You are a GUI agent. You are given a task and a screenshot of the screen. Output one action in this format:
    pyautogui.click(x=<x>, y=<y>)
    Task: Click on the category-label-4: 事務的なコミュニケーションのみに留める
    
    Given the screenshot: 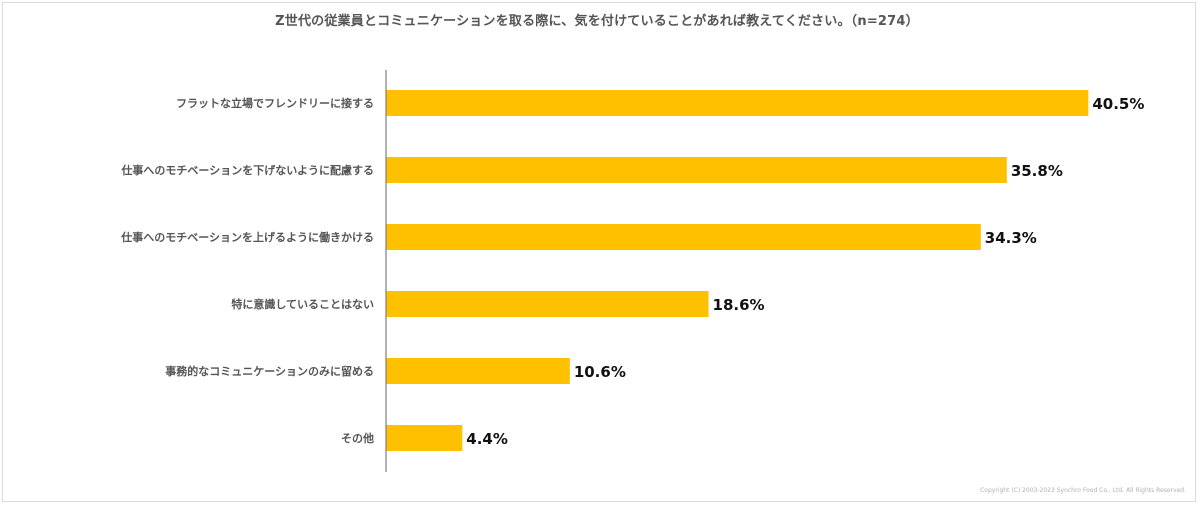 What is the action you would take?
    pyautogui.click(x=269, y=371)
    